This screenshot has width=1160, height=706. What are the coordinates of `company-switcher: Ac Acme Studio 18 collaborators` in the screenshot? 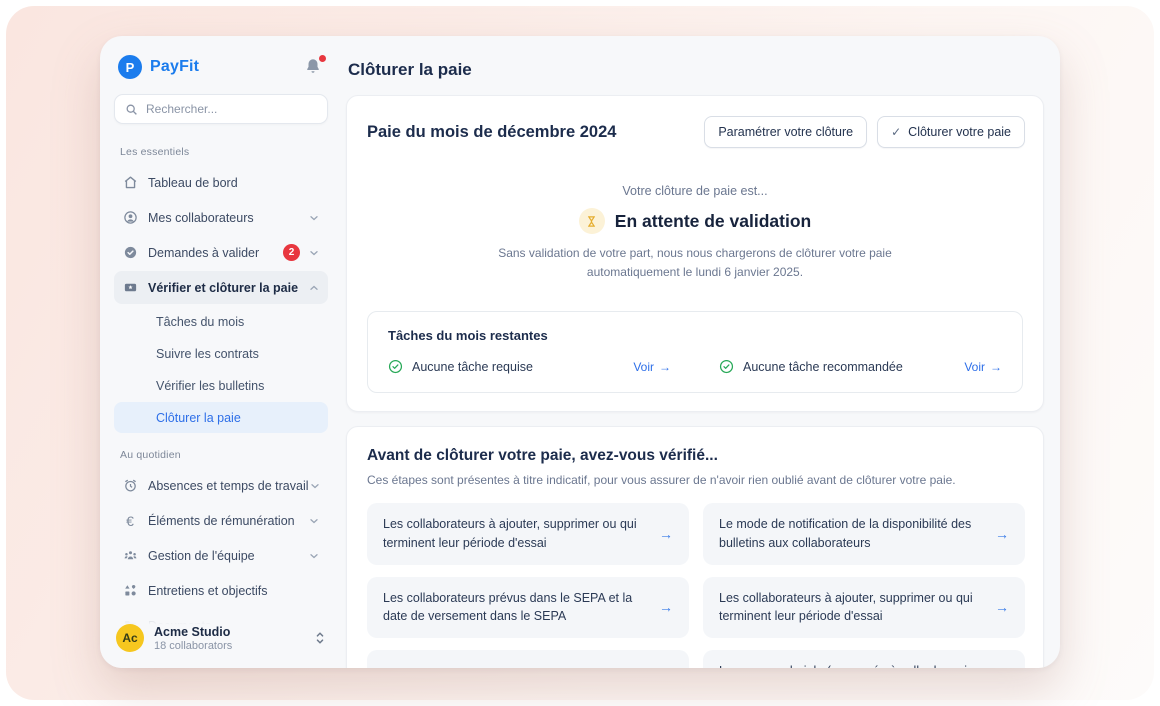 It's located at (221, 638).